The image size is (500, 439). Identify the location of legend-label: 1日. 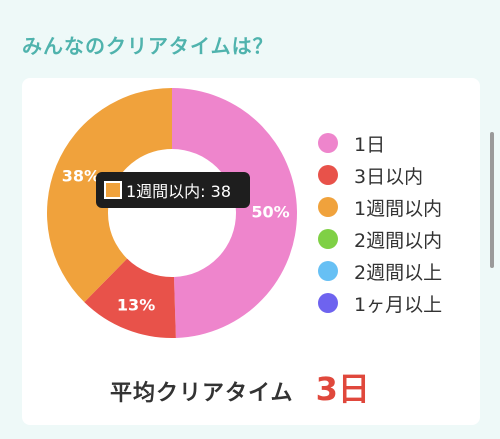
(370, 144).